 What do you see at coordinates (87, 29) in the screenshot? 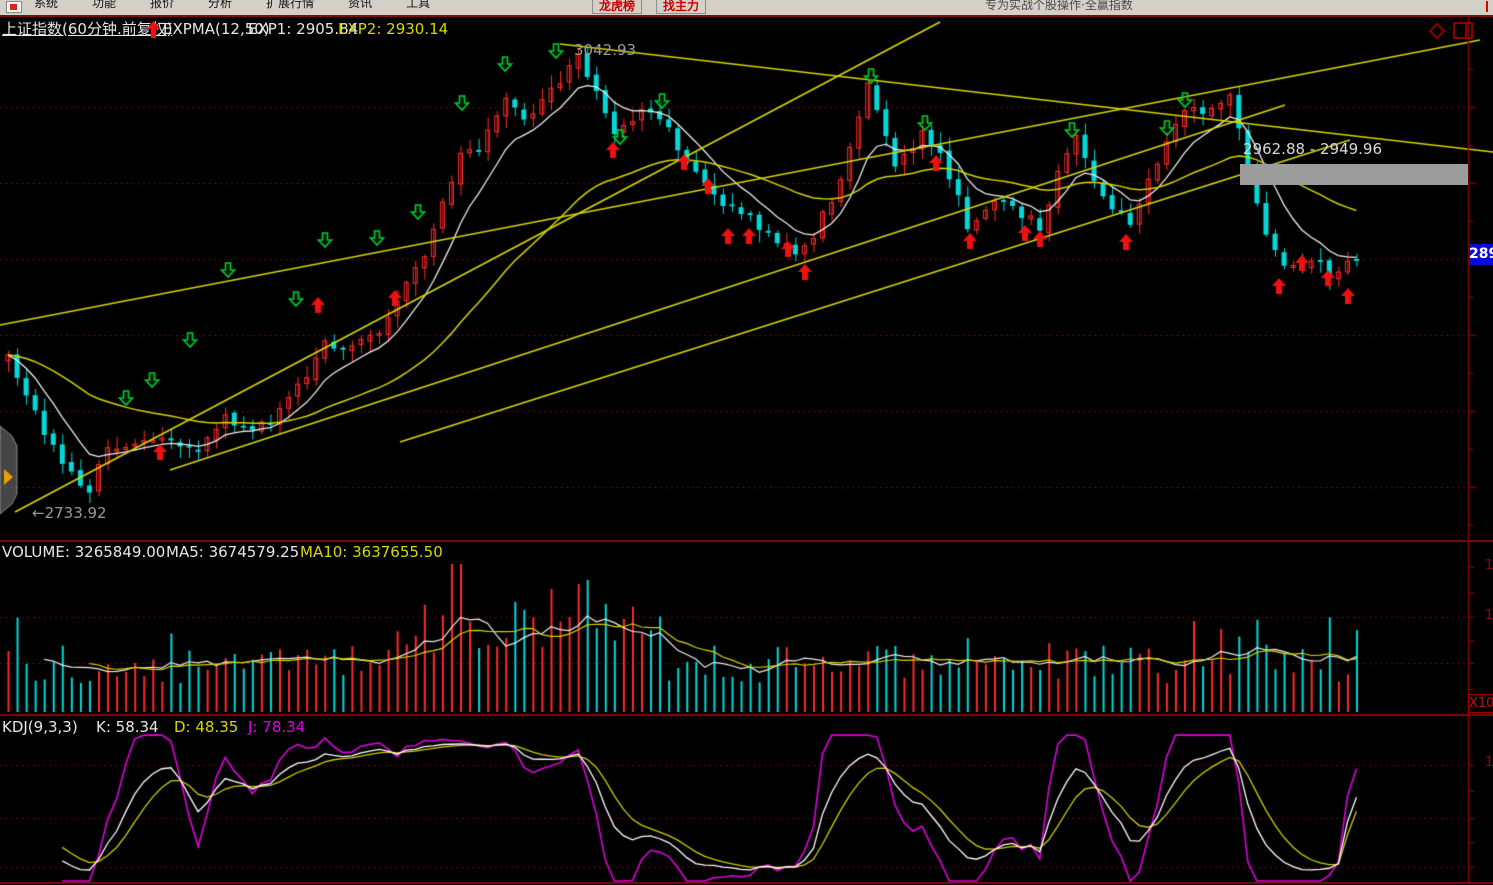
I see `symbol-period-label: 上证指数(60分钟.前复权)` at bounding box center [87, 29].